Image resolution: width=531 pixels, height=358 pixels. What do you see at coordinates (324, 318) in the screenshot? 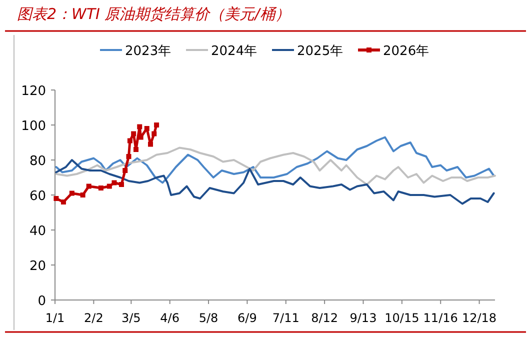
I see `x-tick-label: 8/12` at bounding box center [324, 318].